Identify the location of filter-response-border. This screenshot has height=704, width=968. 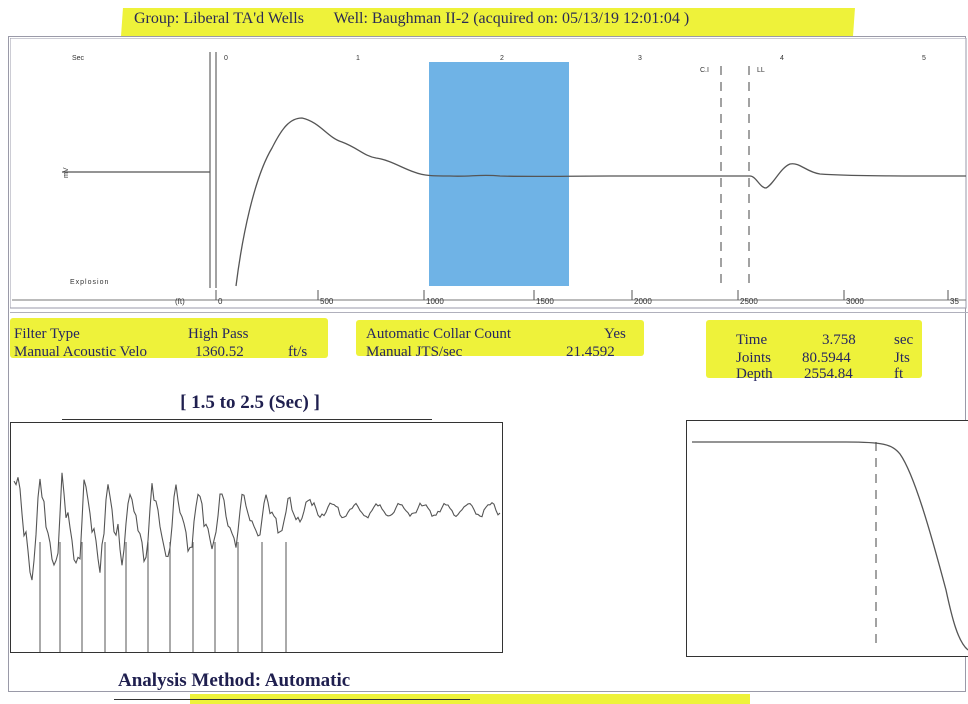
(827, 539).